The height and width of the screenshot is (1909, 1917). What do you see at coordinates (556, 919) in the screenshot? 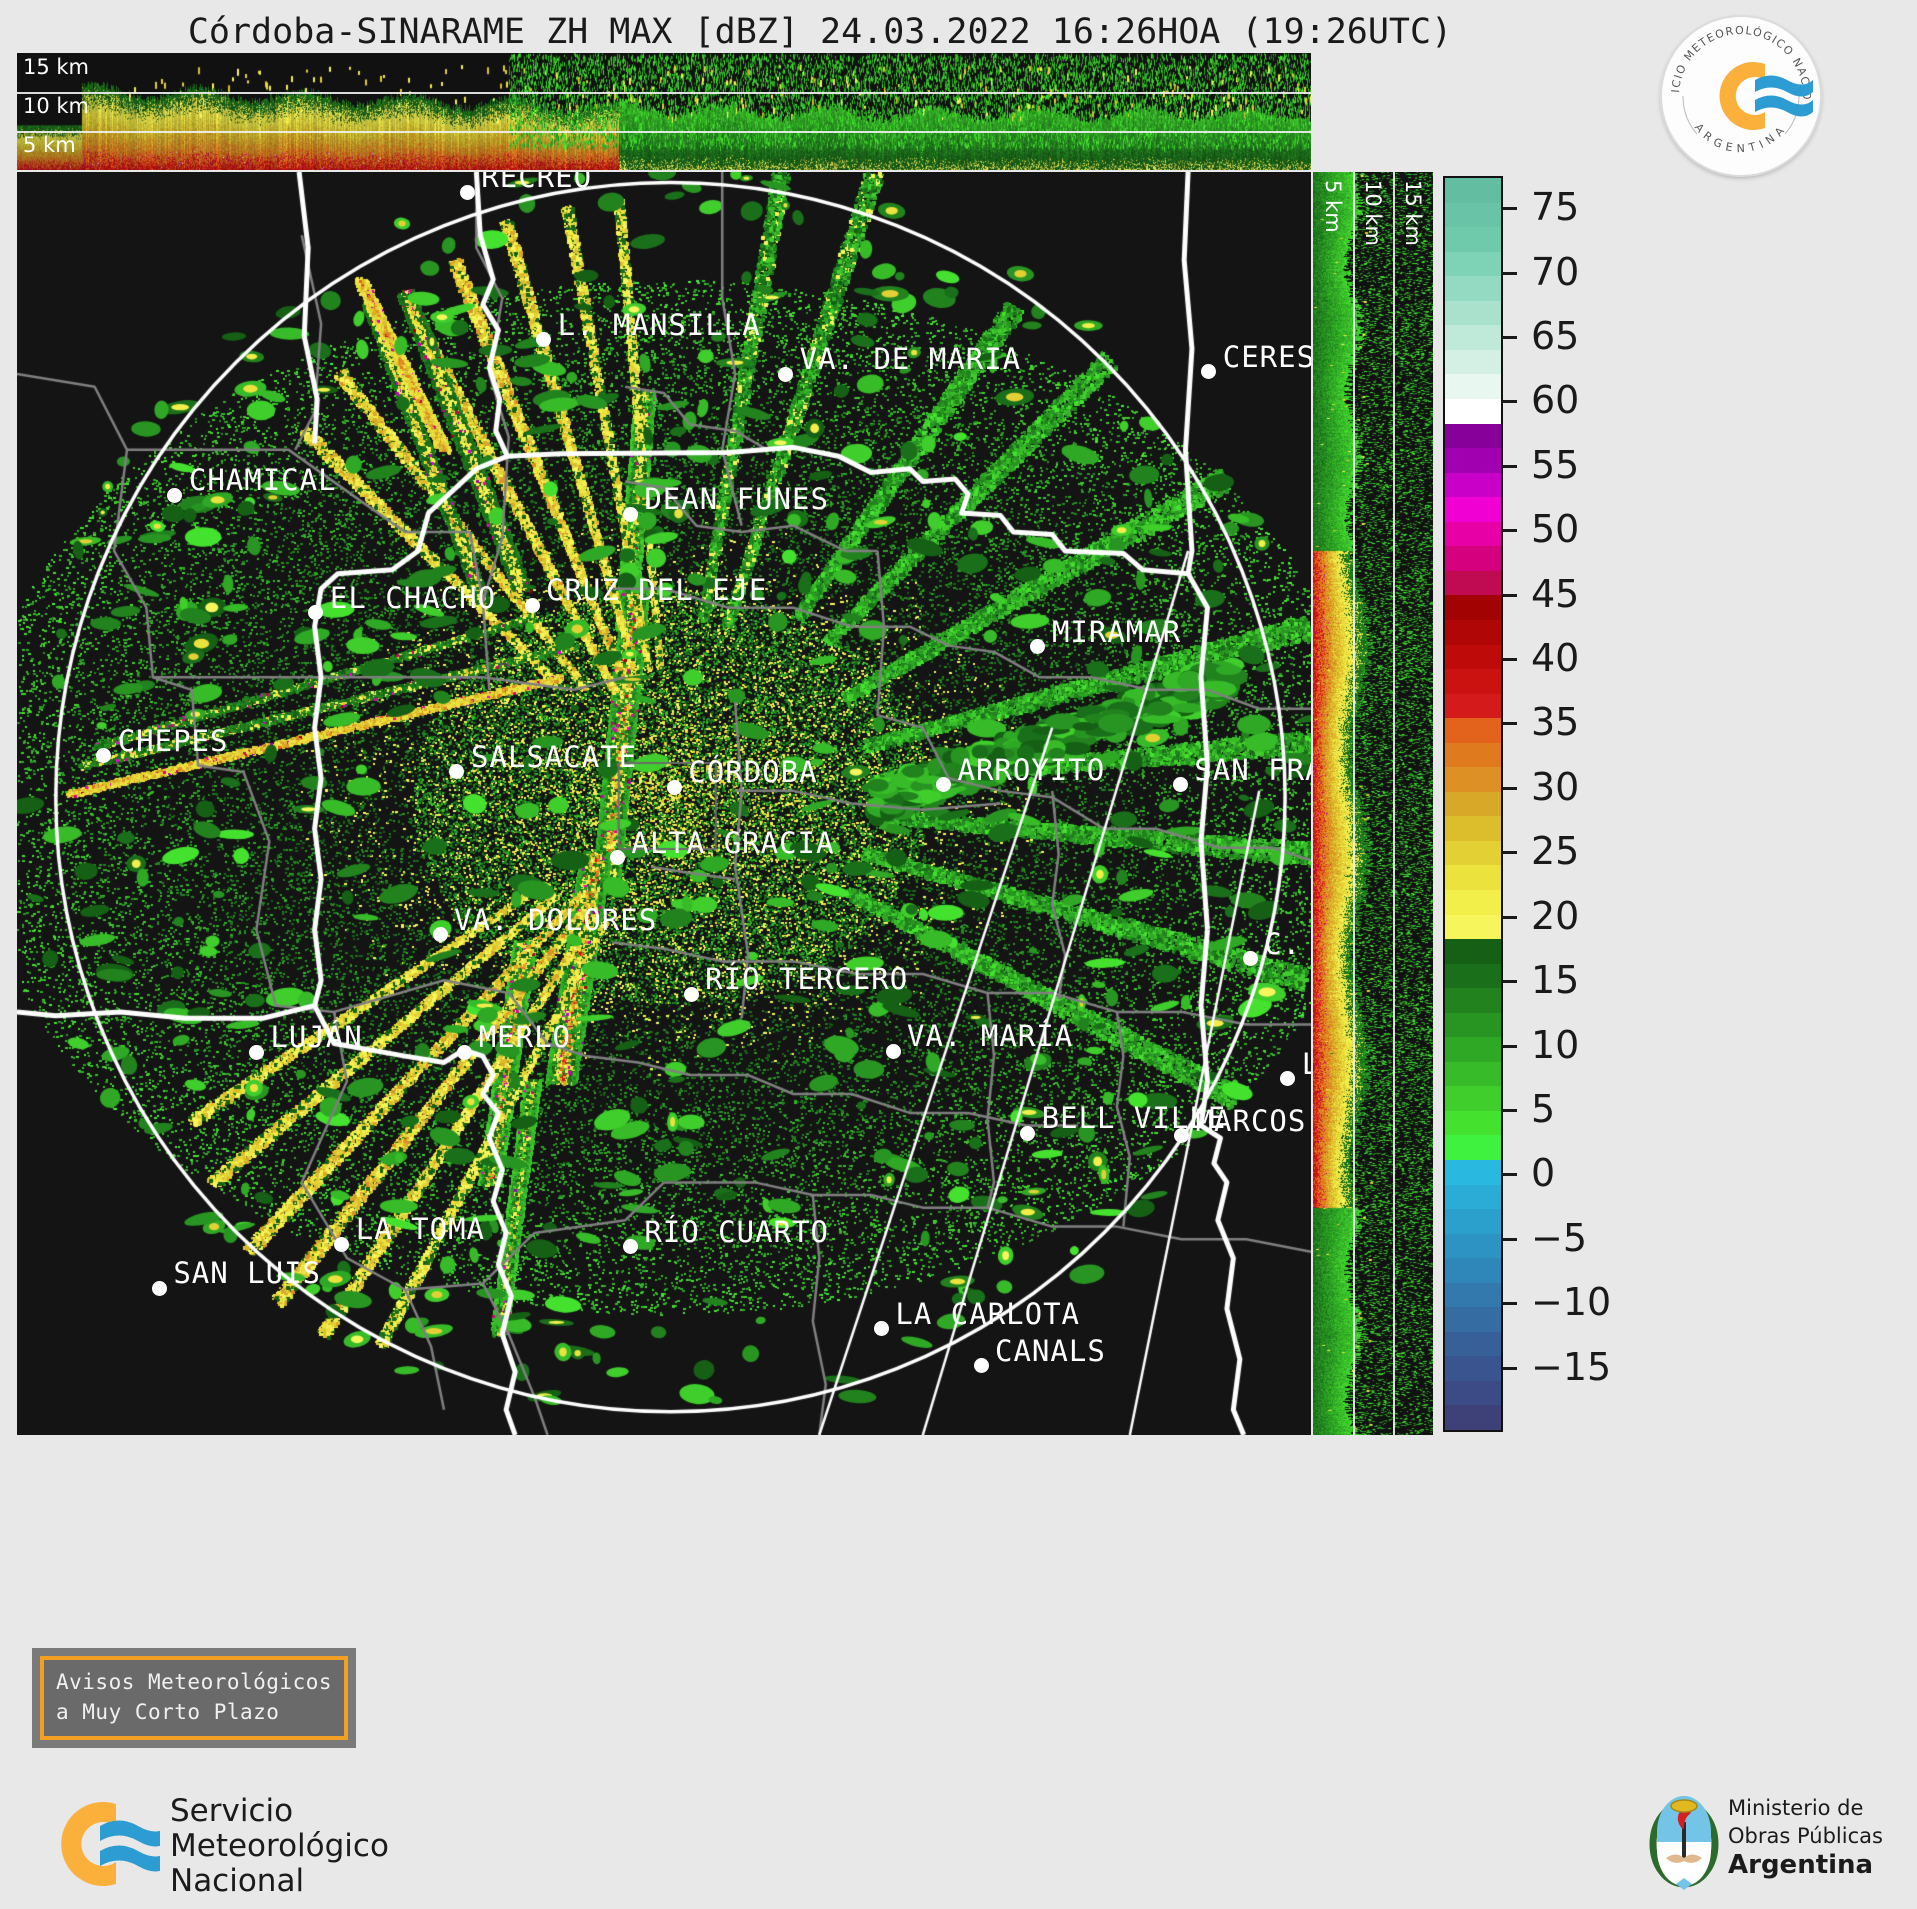
I see `city-label: VA. DOLORES` at bounding box center [556, 919].